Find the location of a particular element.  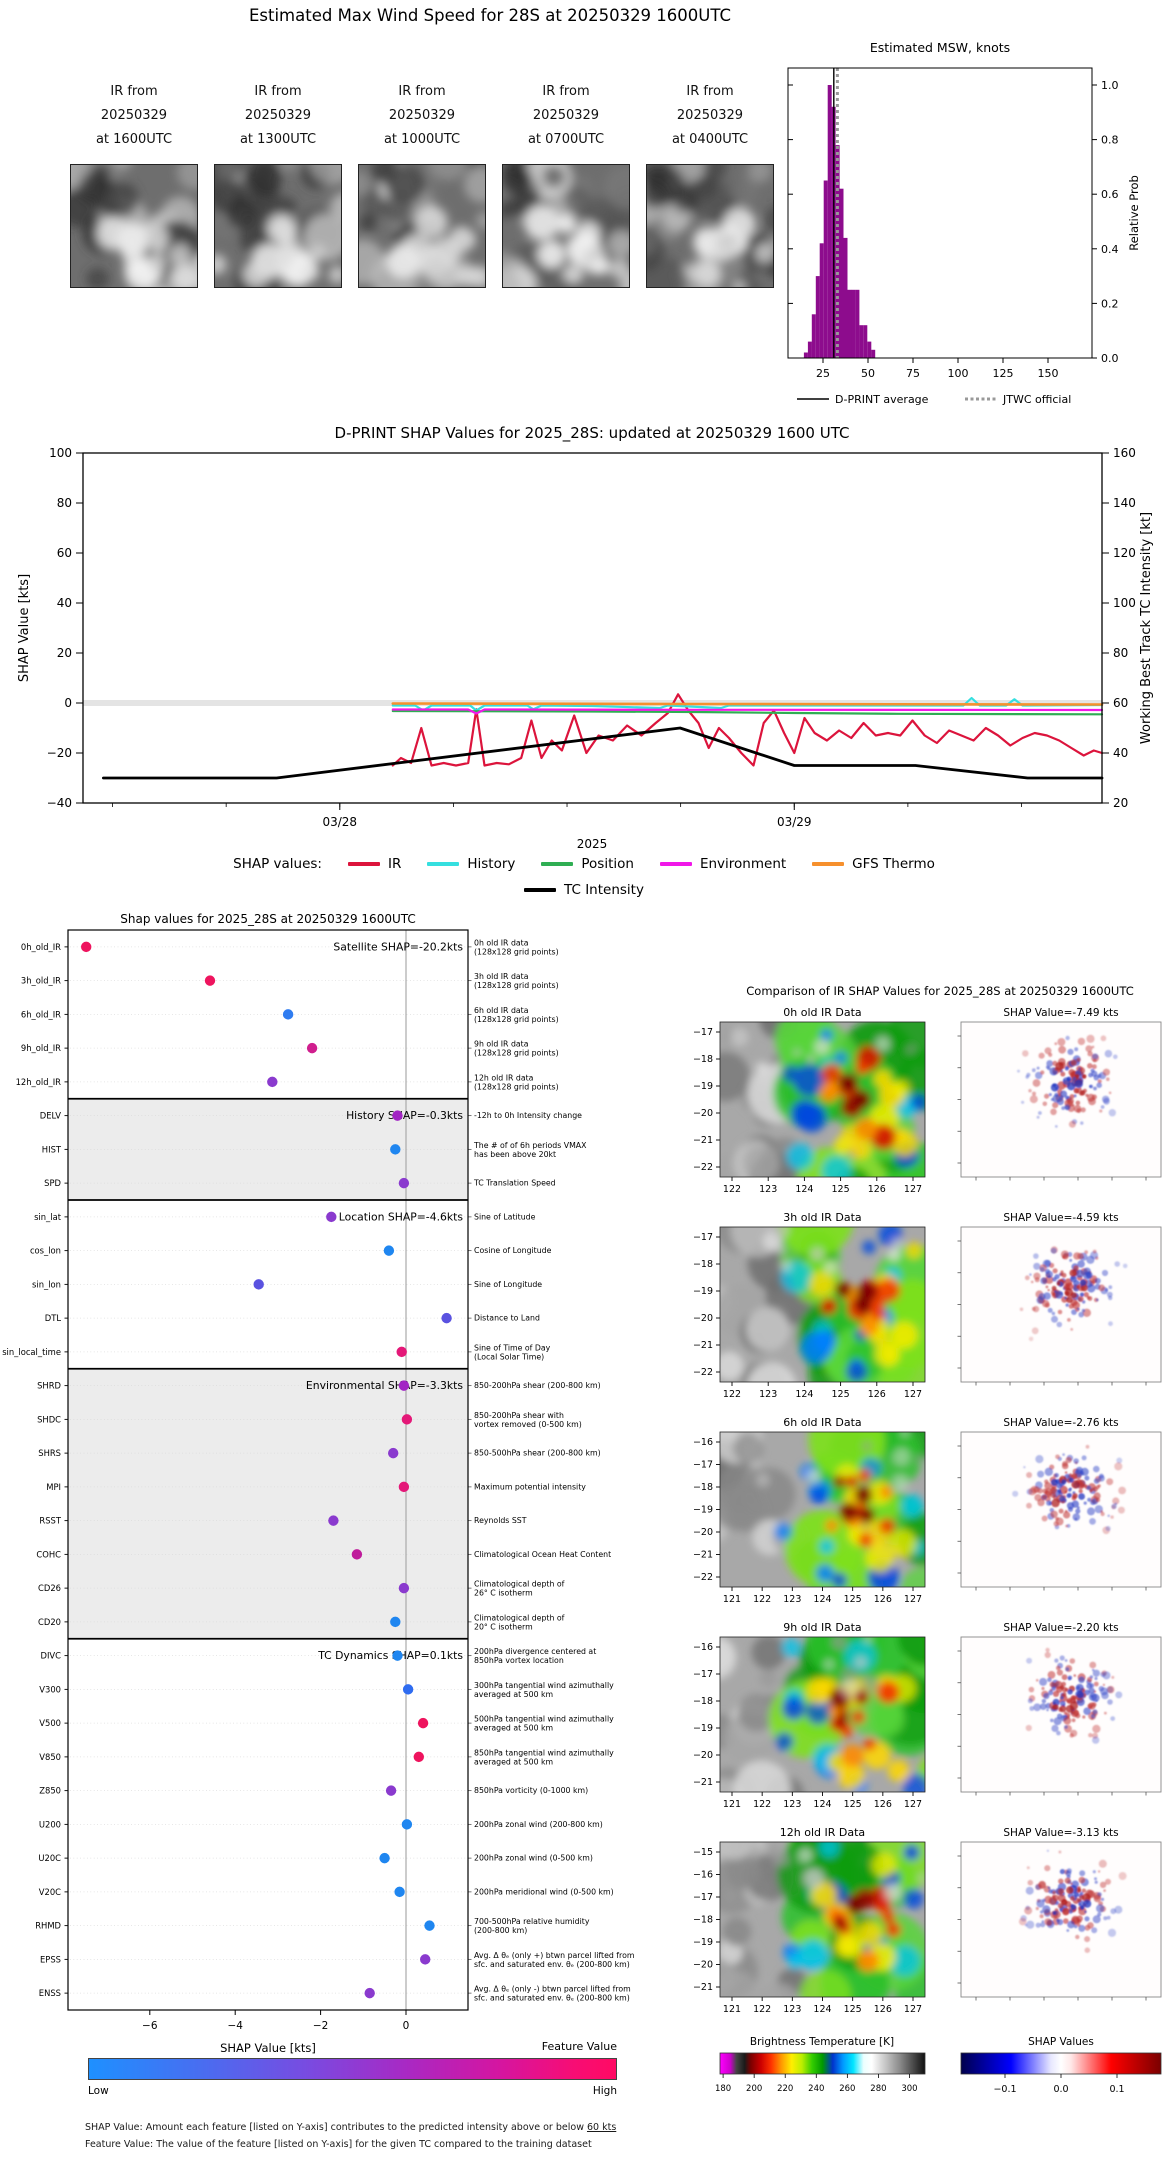

svg-text: 150 is located at coordinates (1048, 373).